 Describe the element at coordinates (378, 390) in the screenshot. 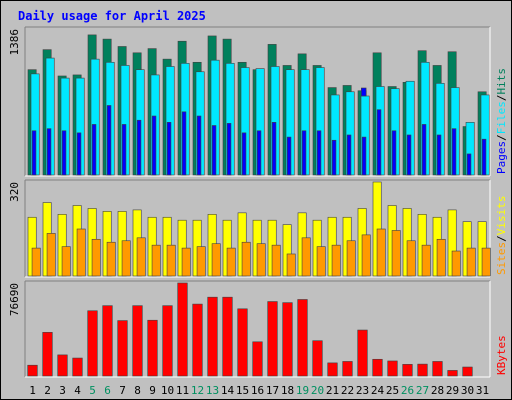

I see `x-tick-label-day-24: 24` at that location.